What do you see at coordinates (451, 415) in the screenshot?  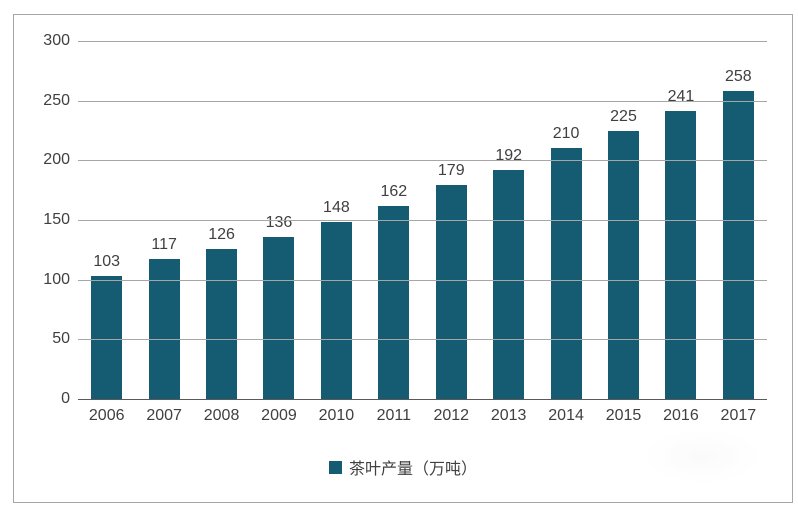 I see `x-tick-label: 2012` at bounding box center [451, 415].